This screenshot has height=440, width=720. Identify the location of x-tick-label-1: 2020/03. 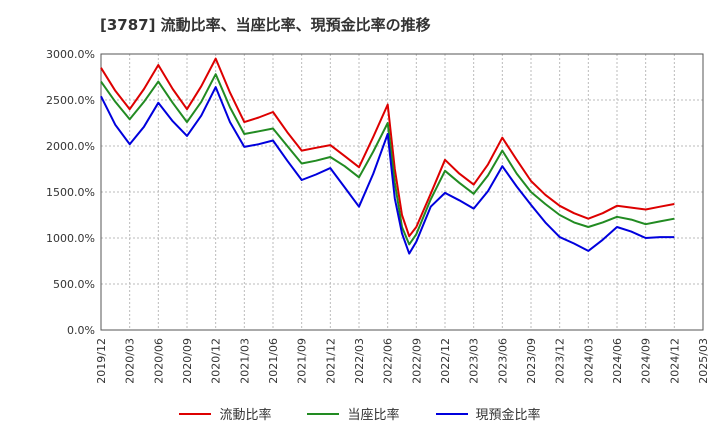
(130, 361).